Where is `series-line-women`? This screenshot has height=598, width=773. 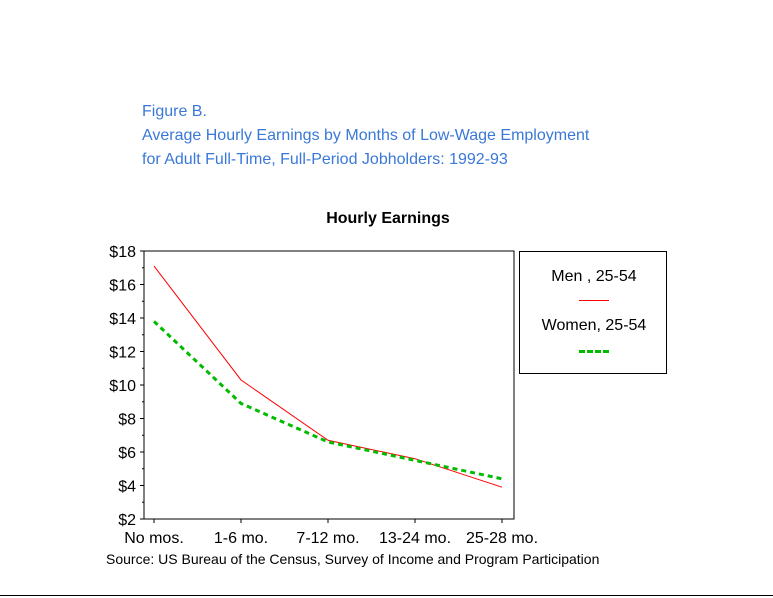
series-line-women is located at coordinates (327, 400).